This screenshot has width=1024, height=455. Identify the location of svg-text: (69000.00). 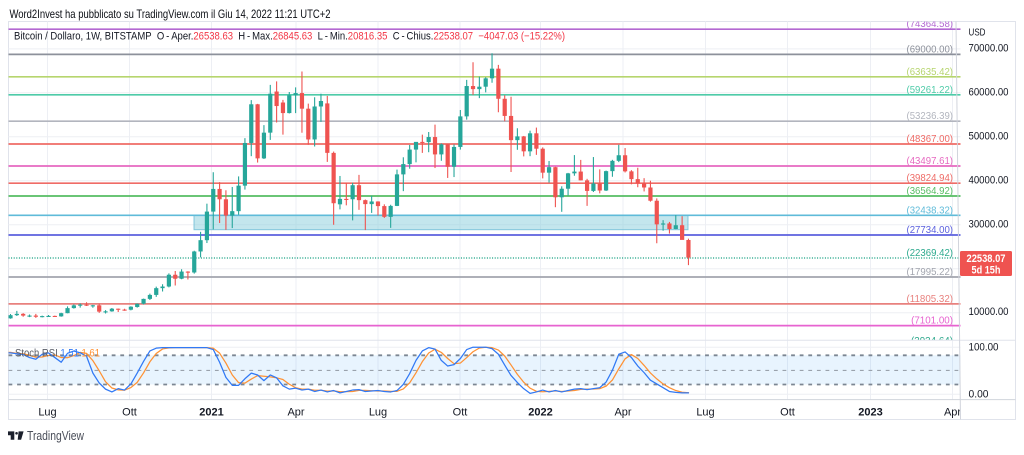
(930, 49).